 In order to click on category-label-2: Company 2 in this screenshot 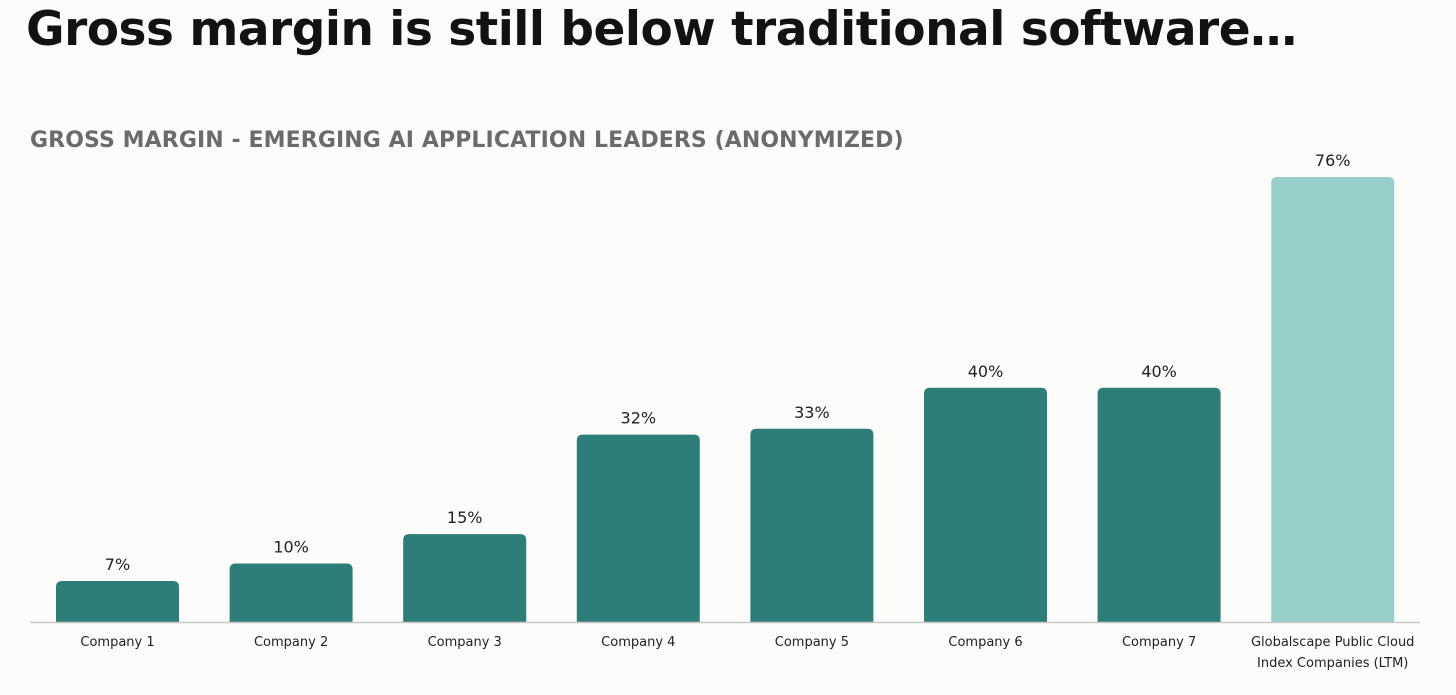, I will do `click(291, 642)`.